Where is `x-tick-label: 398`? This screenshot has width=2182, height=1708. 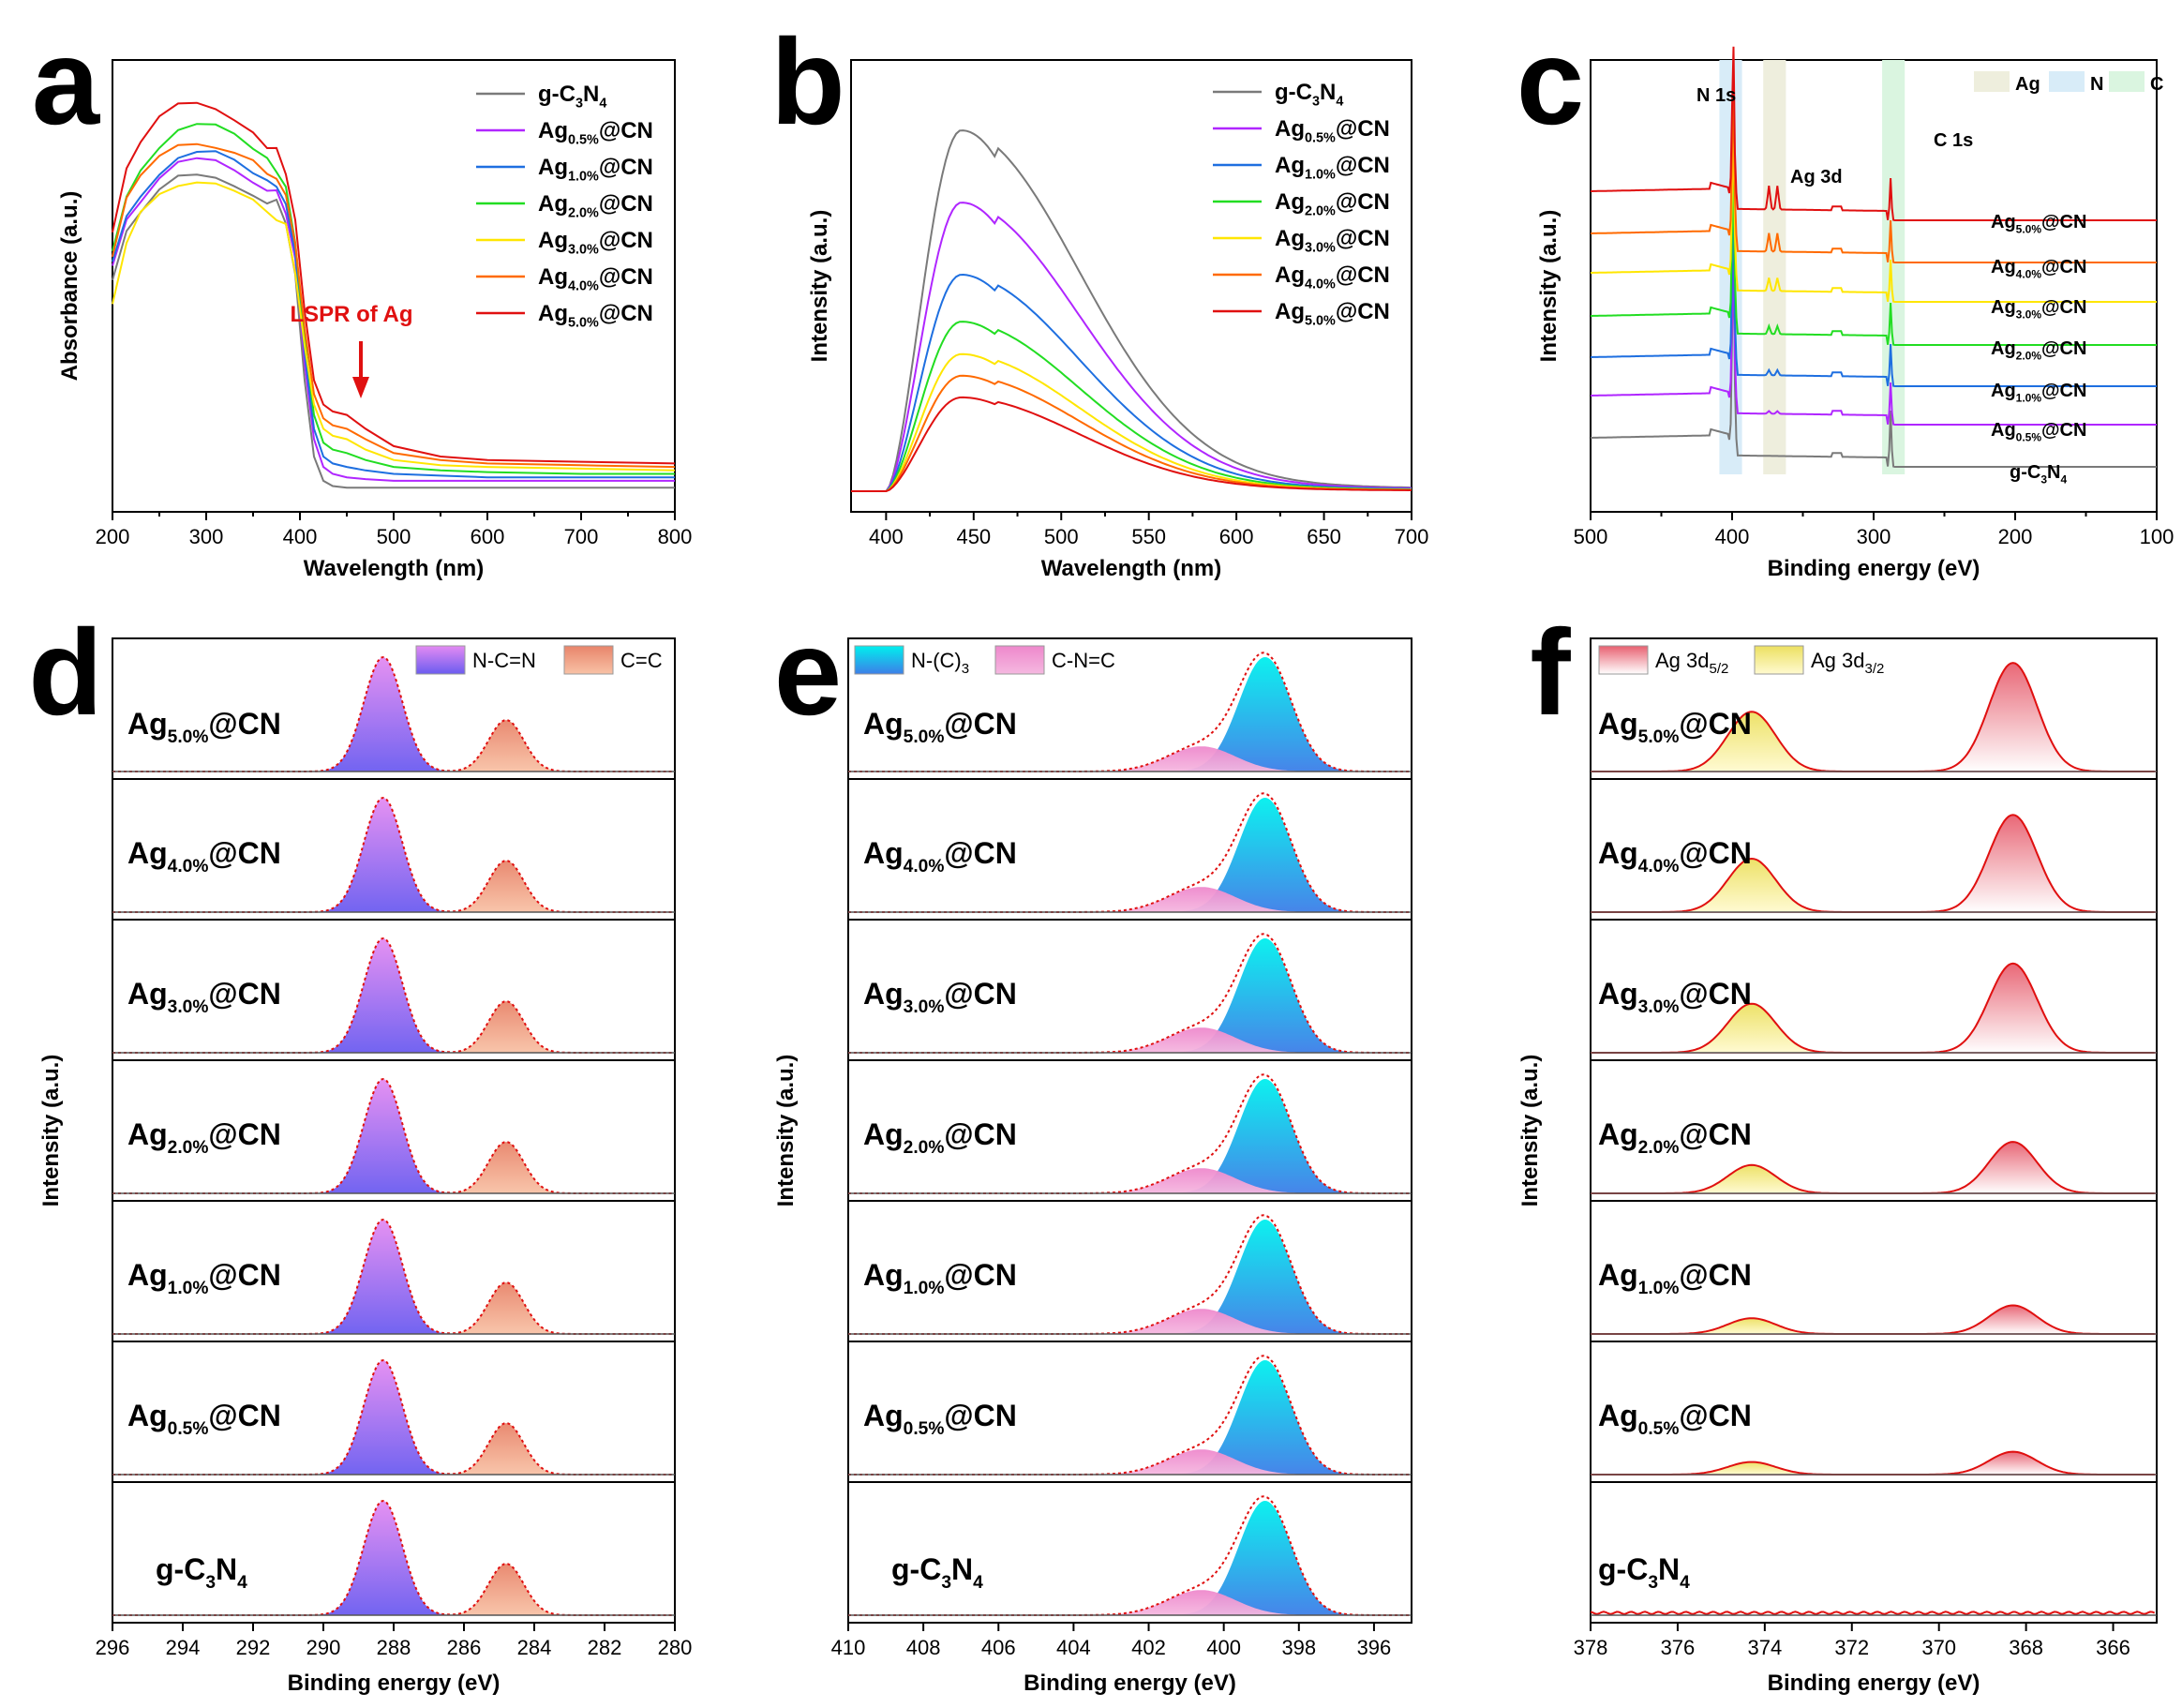
x-tick-label: 398 is located at coordinates (1298, 1647).